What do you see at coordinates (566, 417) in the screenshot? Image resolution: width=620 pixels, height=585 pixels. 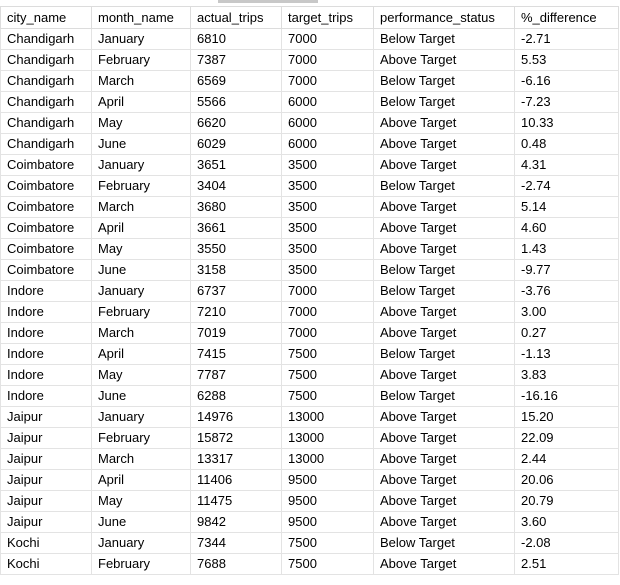 I see `percent-difference-cell: 15.20` at bounding box center [566, 417].